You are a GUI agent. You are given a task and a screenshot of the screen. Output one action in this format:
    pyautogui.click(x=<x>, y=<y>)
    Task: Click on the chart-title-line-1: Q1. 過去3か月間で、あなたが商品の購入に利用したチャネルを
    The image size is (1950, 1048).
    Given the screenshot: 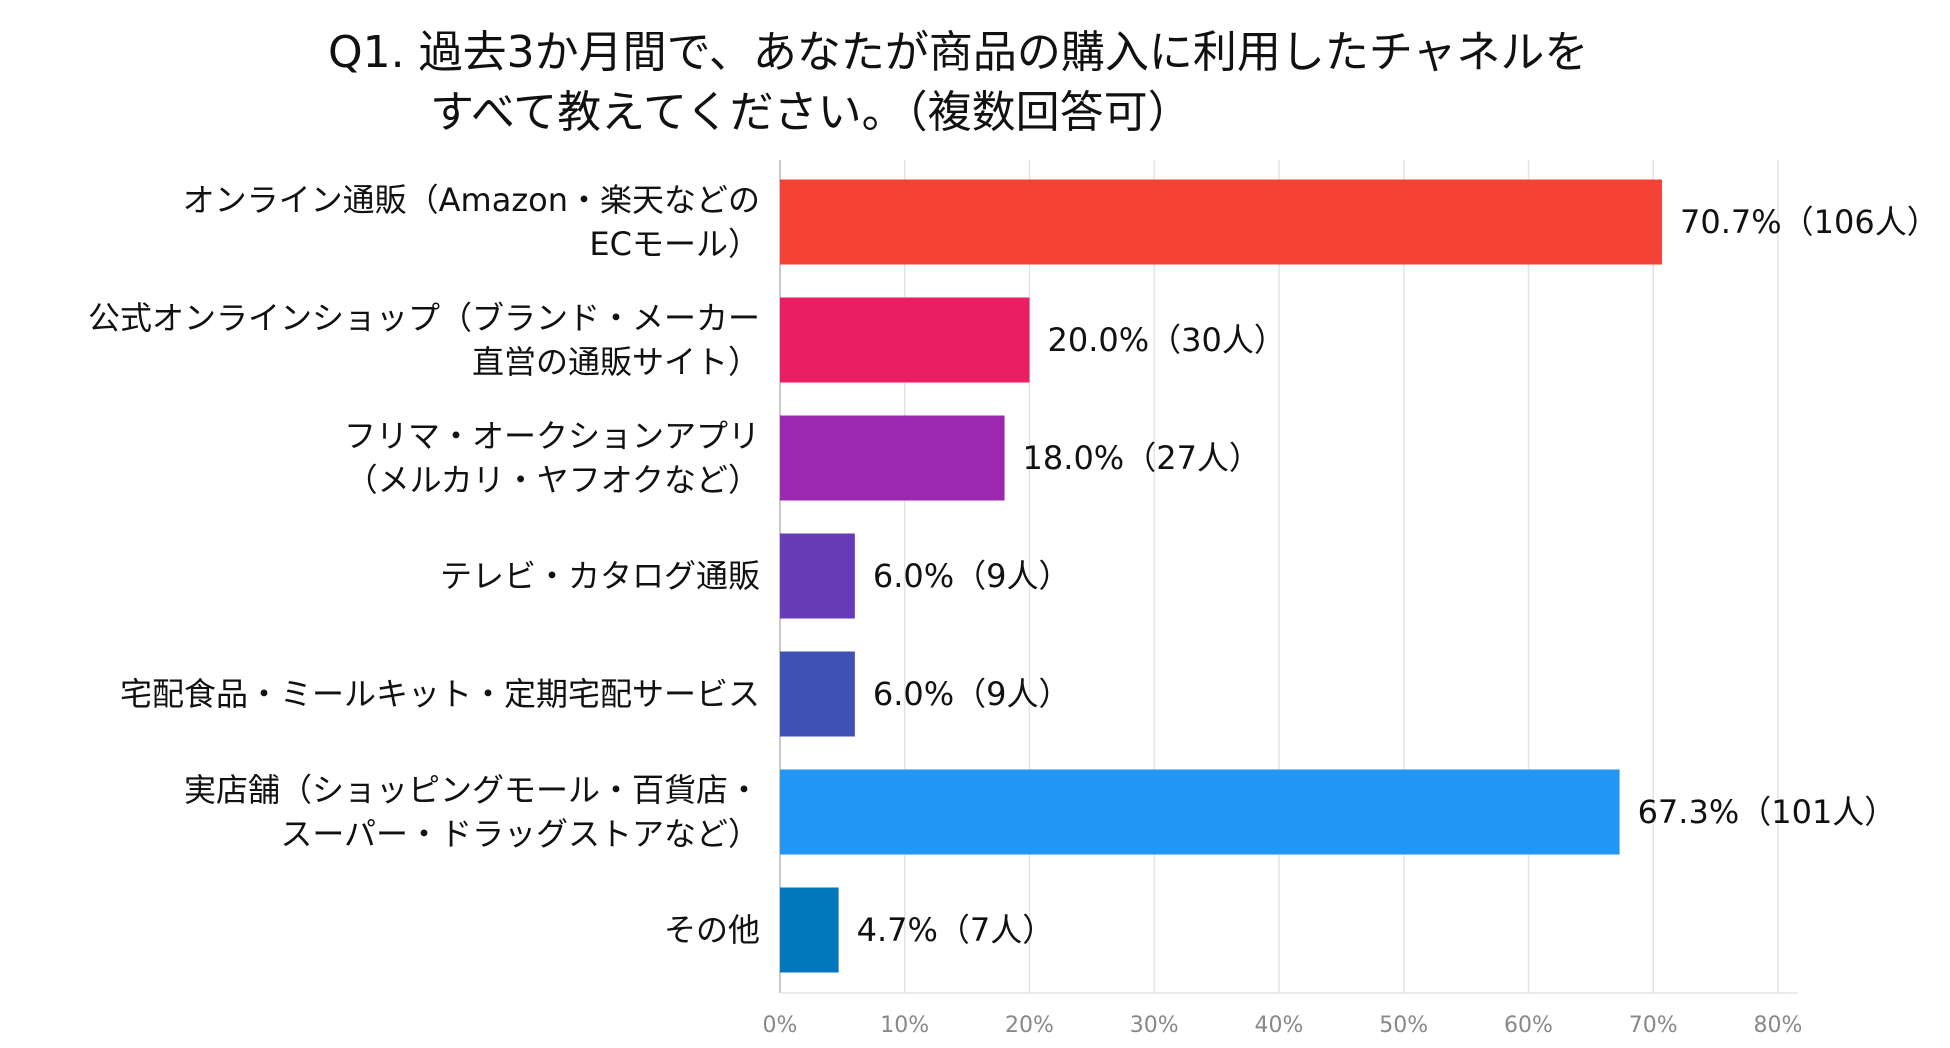 What is the action you would take?
    pyautogui.click(x=958, y=52)
    